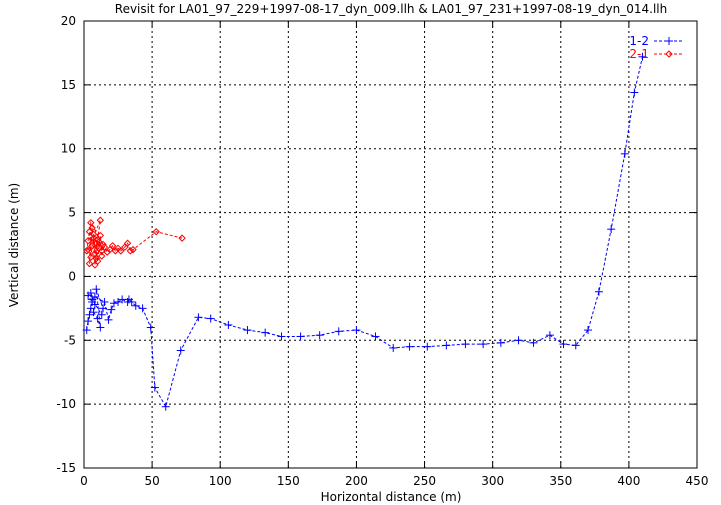  I want to click on y-tick-label: 15, so click(68, 85).